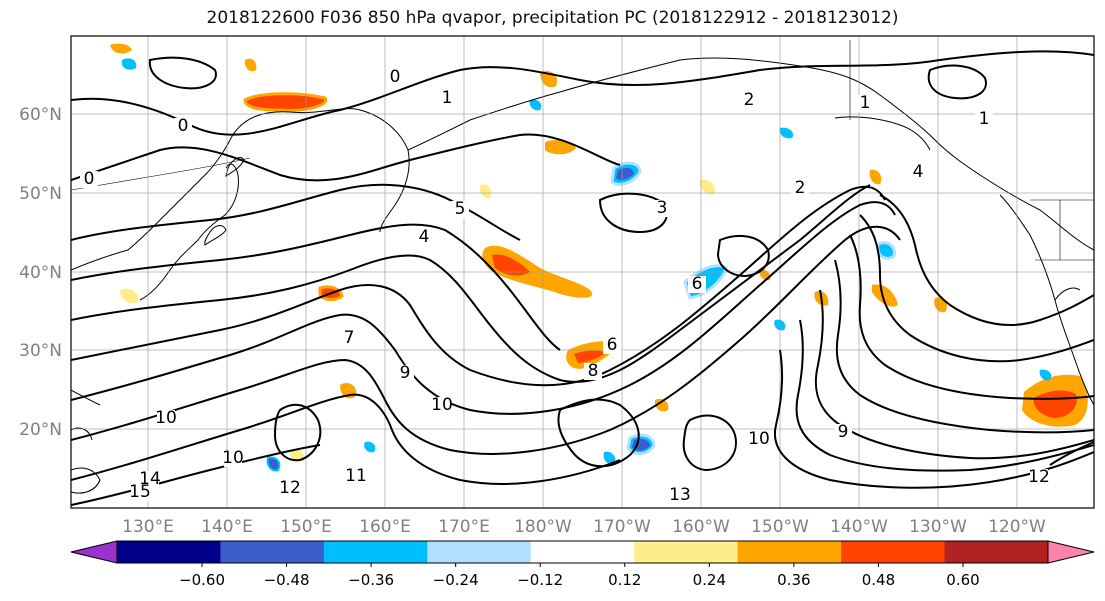 This screenshot has width=1105, height=601. Describe the element at coordinates (624, 580) in the screenshot. I see `colorbar-tick-label: 0.12` at that location.